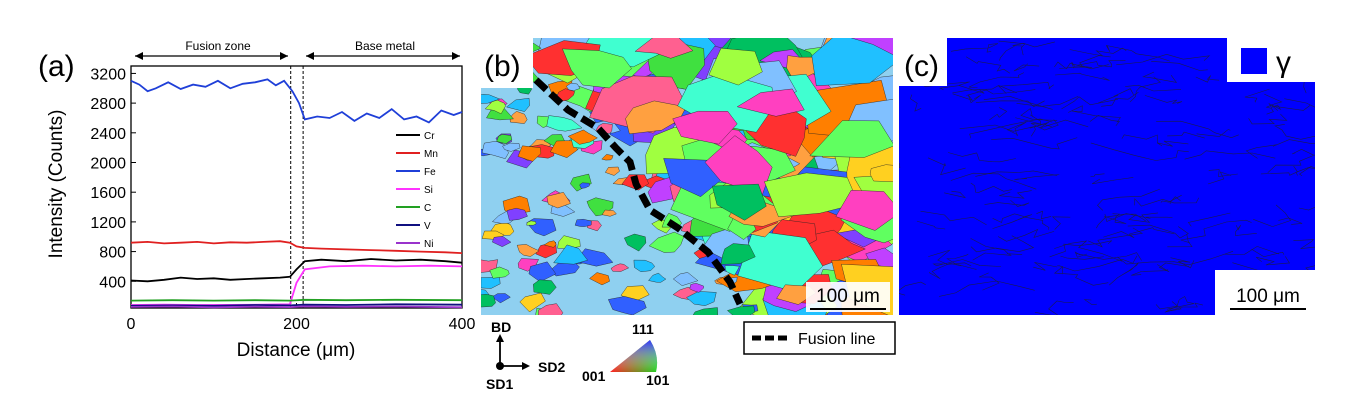 Image resolution: width=1352 pixels, height=418 pixels. I want to click on phase-legend: γ, so click(1266, 62).